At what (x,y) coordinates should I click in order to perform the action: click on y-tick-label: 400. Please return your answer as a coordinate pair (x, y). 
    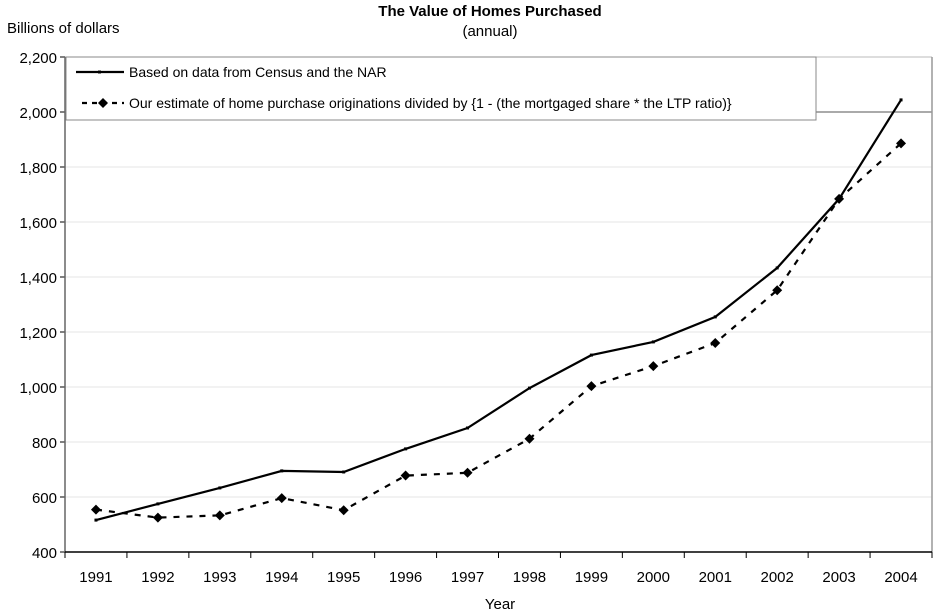
    Looking at the image, I should click on (44, 553).